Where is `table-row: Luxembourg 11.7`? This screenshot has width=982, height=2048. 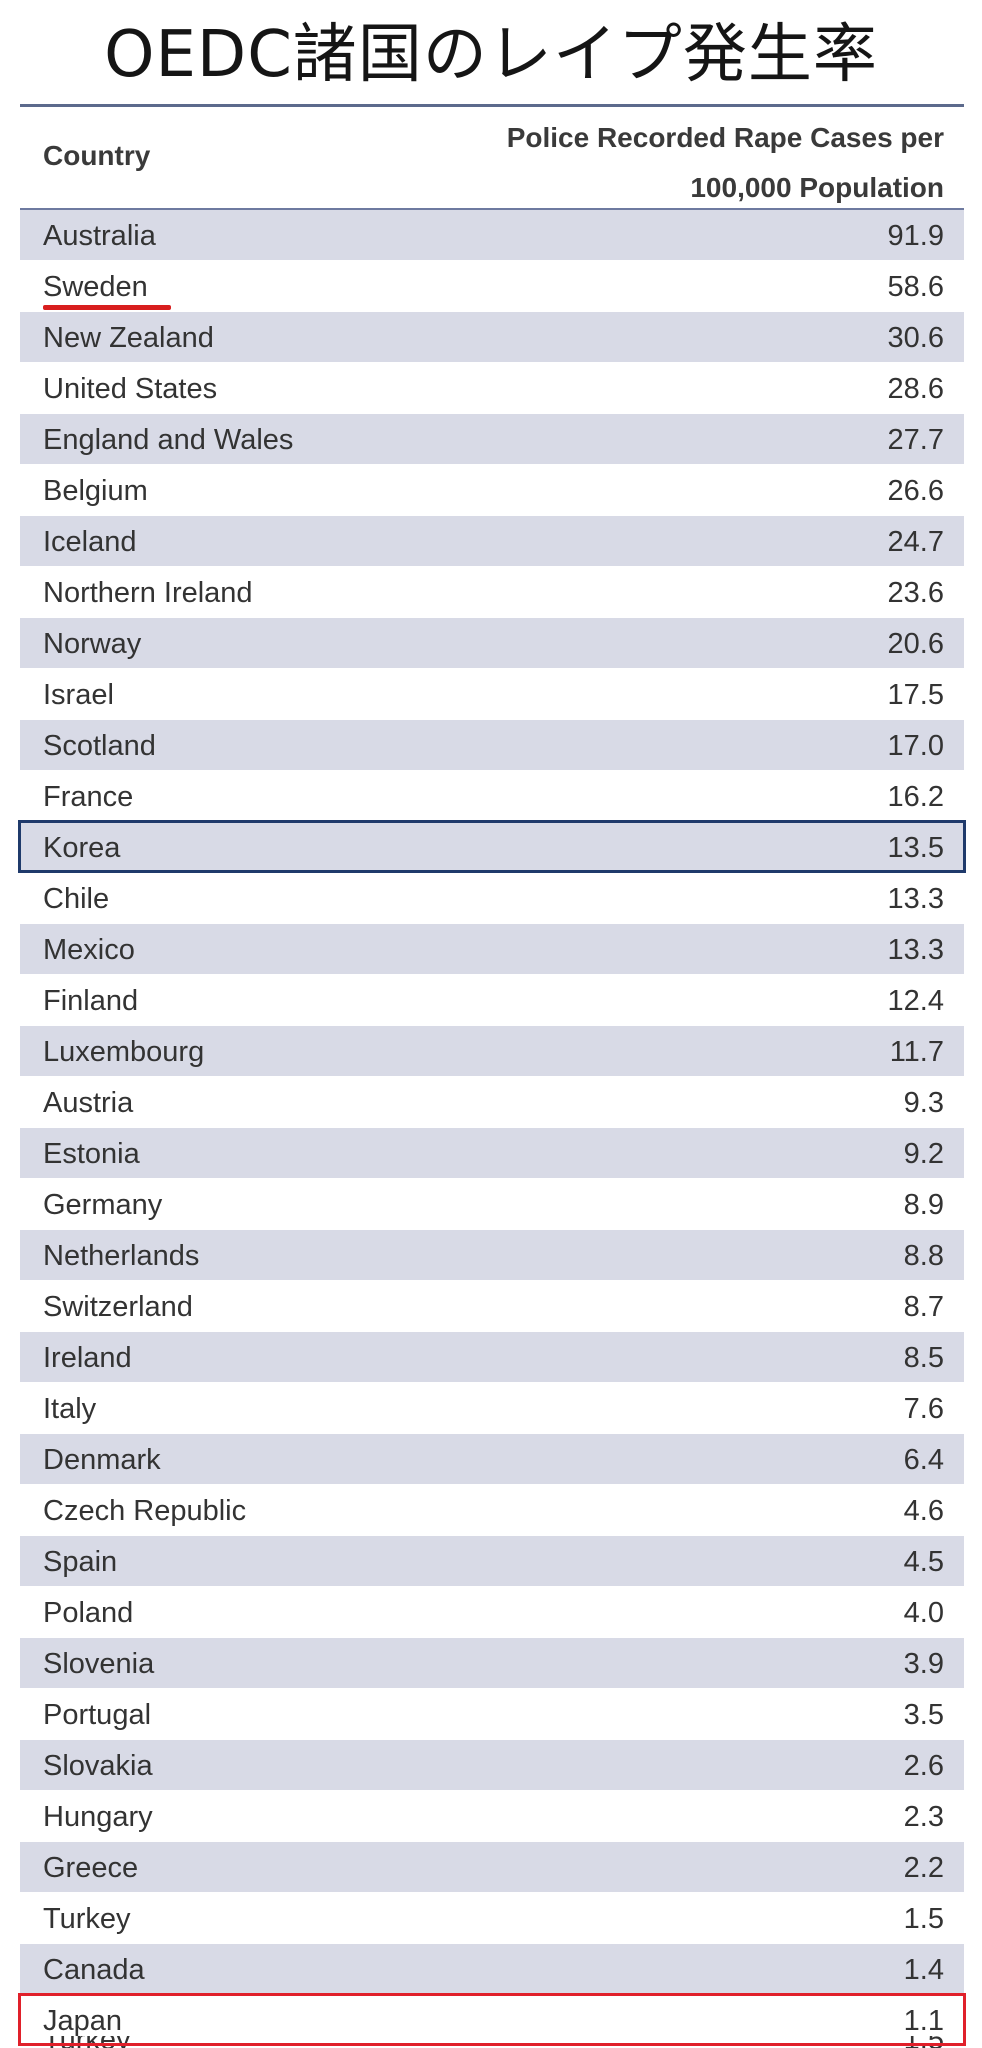
table-row: Luxembourg 11.7 is located at coordinates (492, 1051).